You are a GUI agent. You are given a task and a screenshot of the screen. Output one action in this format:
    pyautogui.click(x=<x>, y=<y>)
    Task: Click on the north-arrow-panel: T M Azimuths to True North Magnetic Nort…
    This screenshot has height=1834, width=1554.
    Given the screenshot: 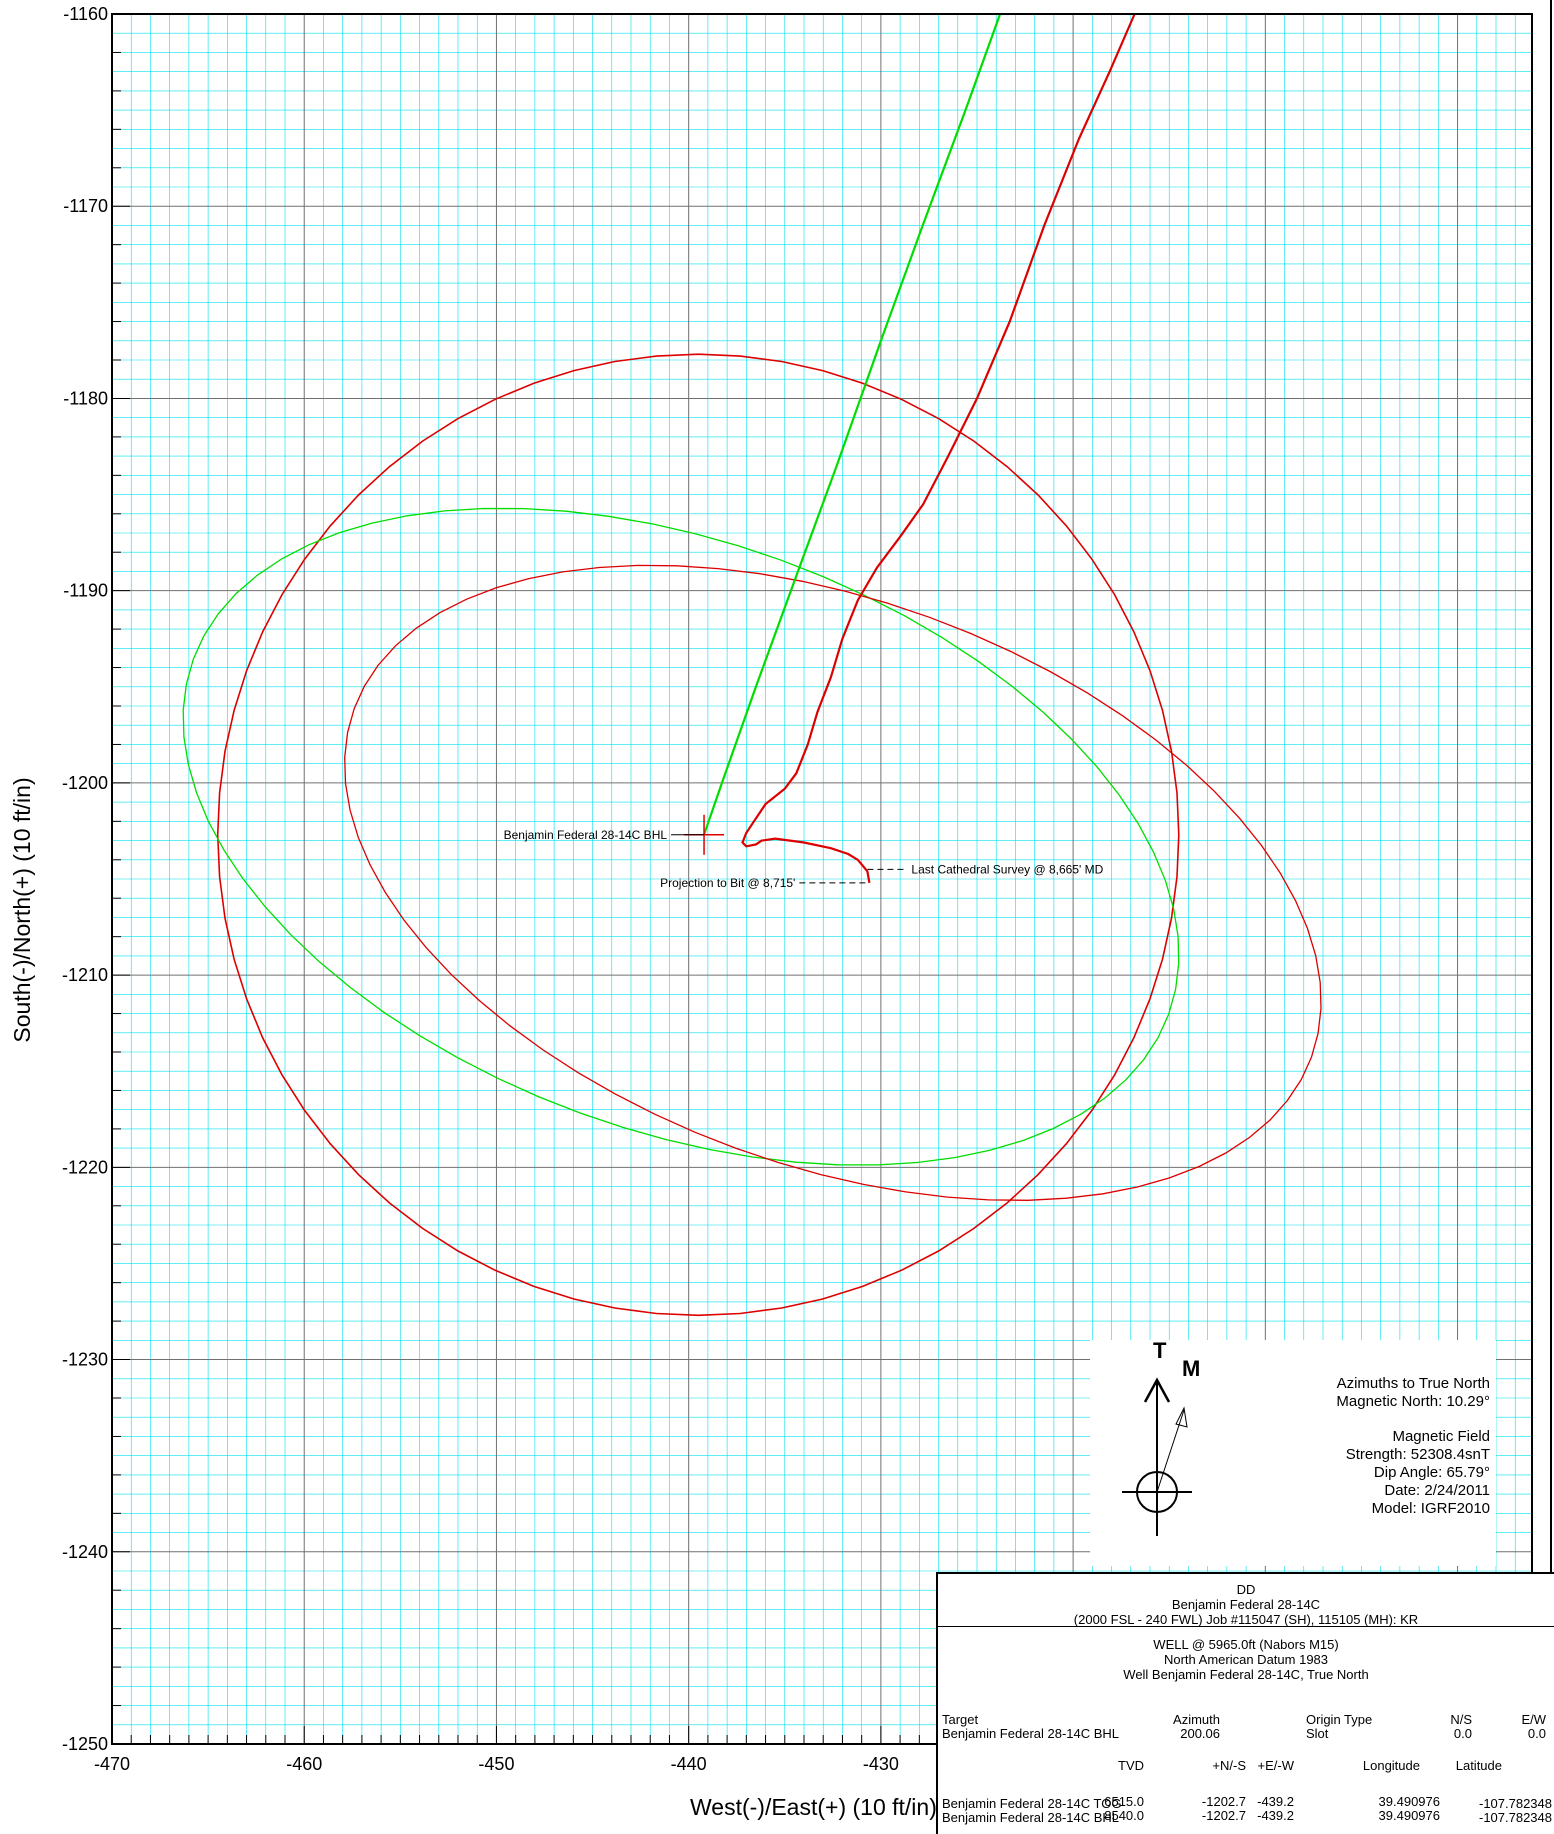 What is the action you would take?
    pyautogui.click(x=1293, y=1453)
    